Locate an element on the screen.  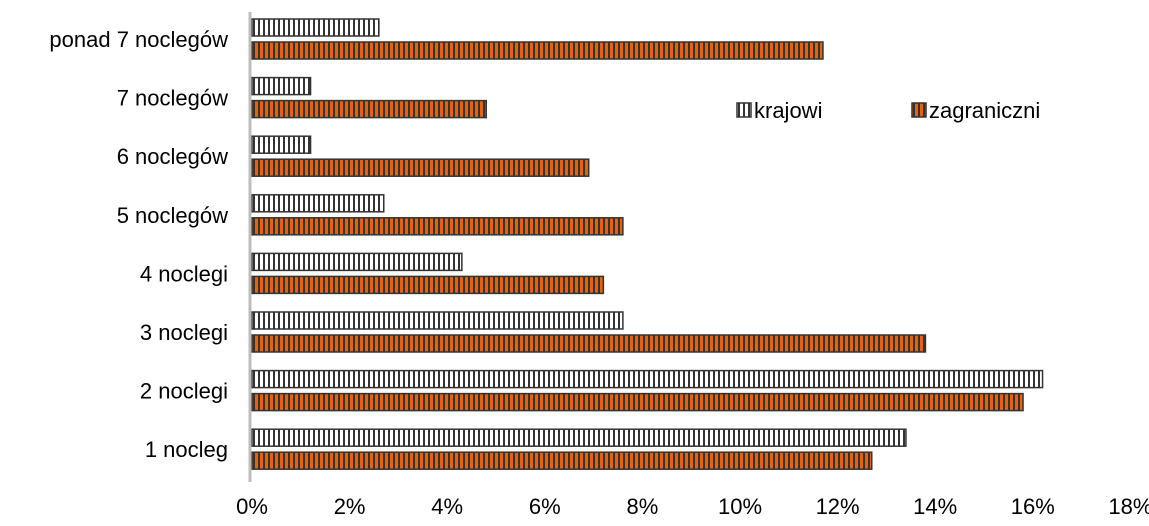
category-label: 1 nocleg is located at coordinates (186, 449).